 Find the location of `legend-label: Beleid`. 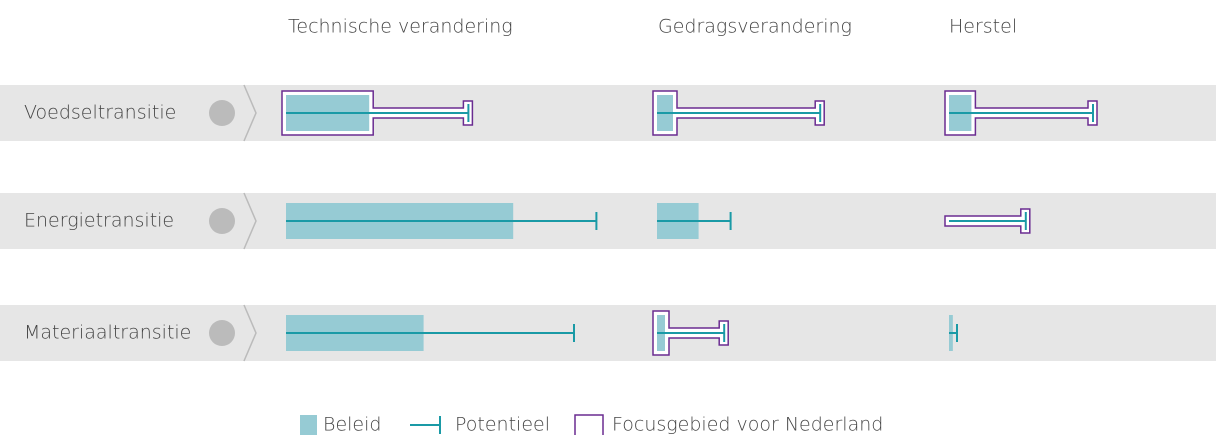

legend-label: Beleid is located at coordinates (352, 424).